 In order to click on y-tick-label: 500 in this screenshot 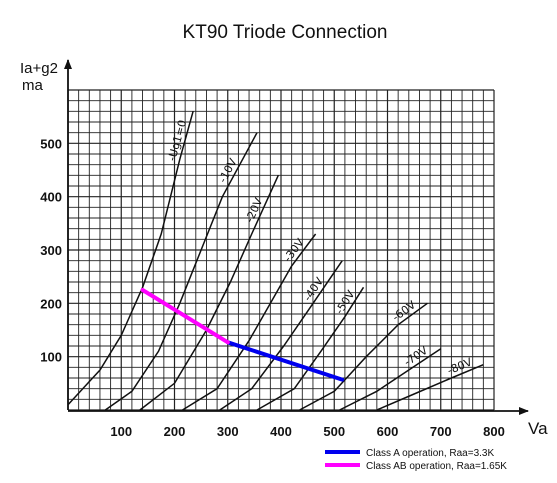, I will do `click(51, 143)`.